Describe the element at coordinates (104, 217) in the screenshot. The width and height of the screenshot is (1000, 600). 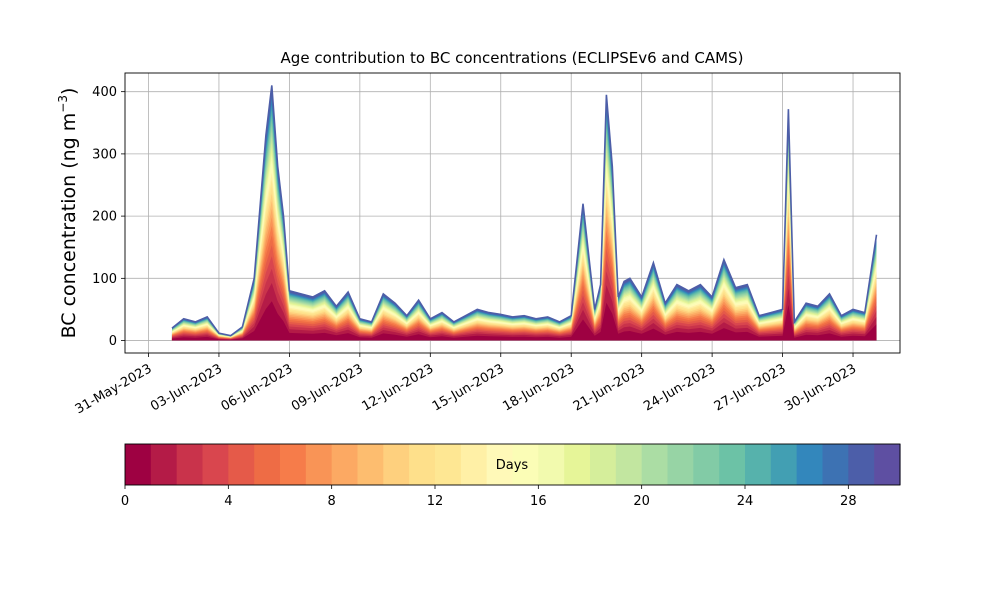
I see `y-tick-label: 200` at that location.